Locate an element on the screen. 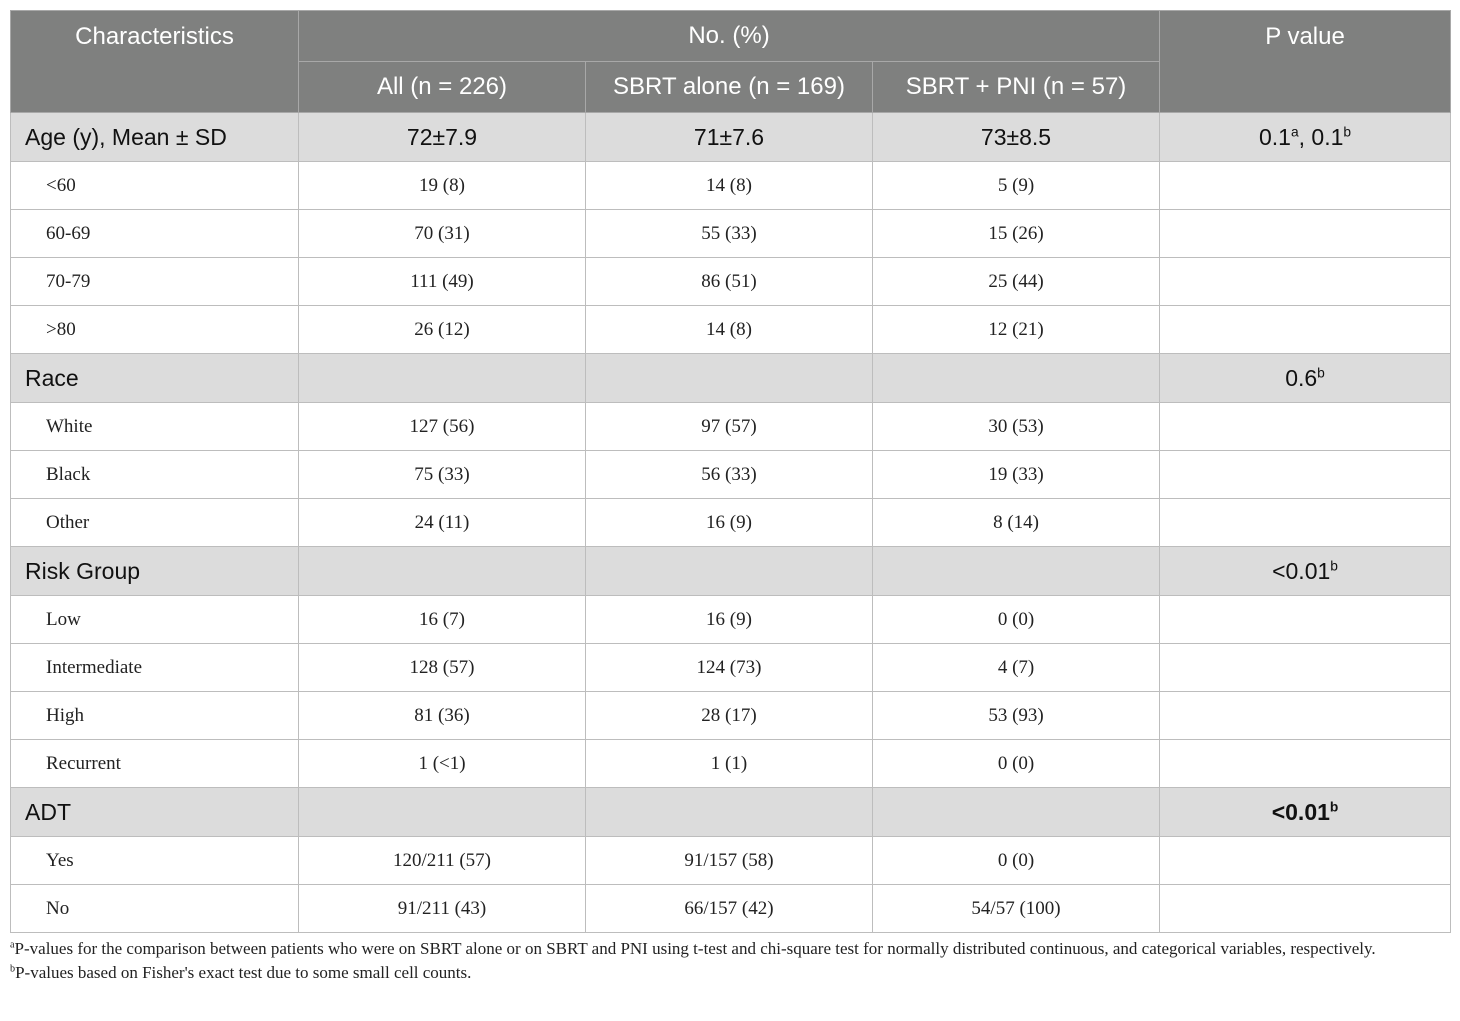 The image size is (1460, 1021). cell-p-value: 0.6b is located at coordinates (1305, 378).